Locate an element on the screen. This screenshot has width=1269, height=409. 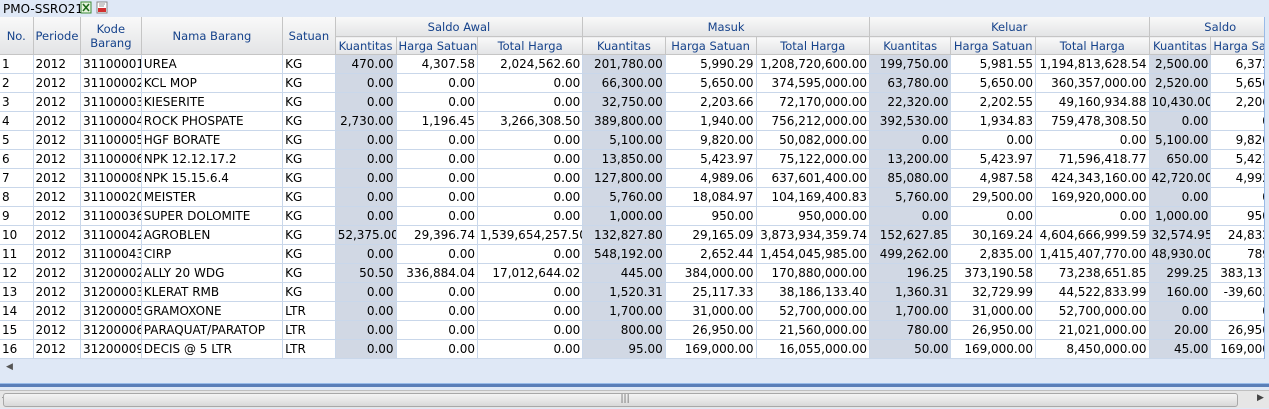
table-cell: 170,880,000.00 is located at coordinates (813, 273).